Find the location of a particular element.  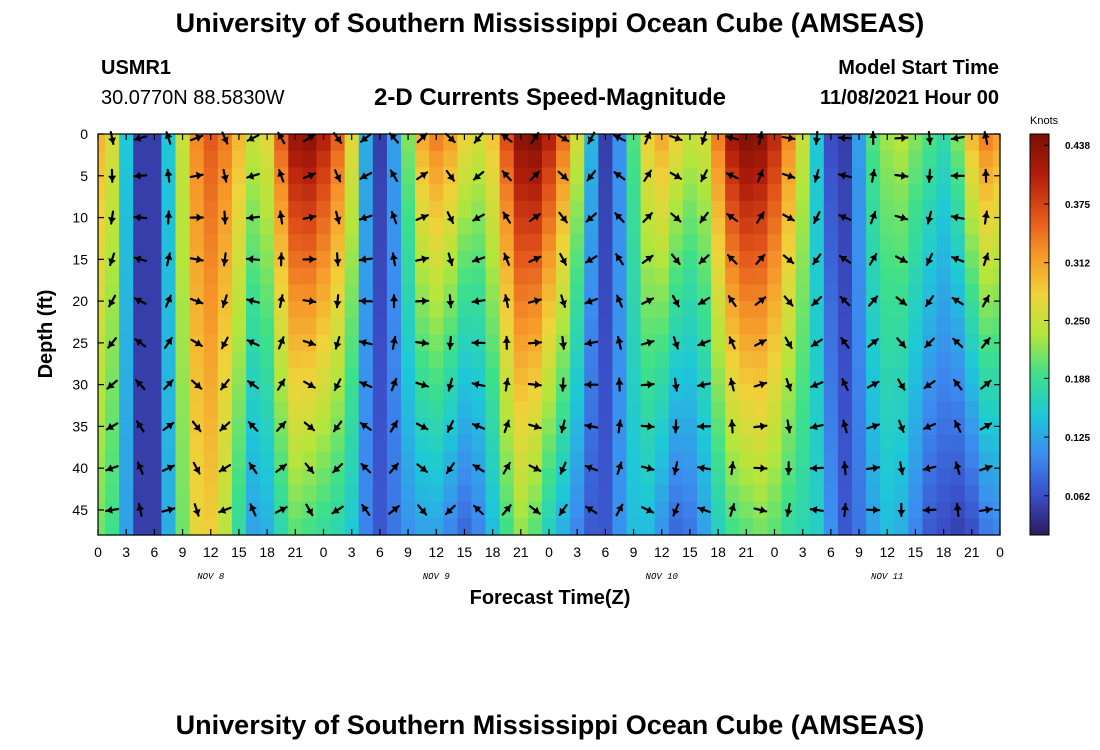

y-axis-label: Depth (ft) is located at coordinates (46, 334).